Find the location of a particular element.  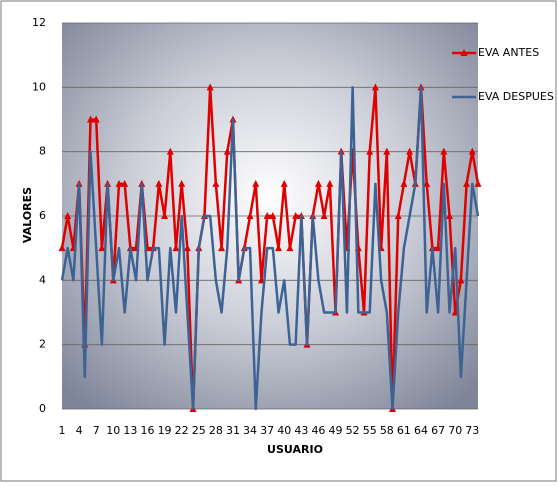

x-tick-label: 58 is located at coordinates (387, 430).